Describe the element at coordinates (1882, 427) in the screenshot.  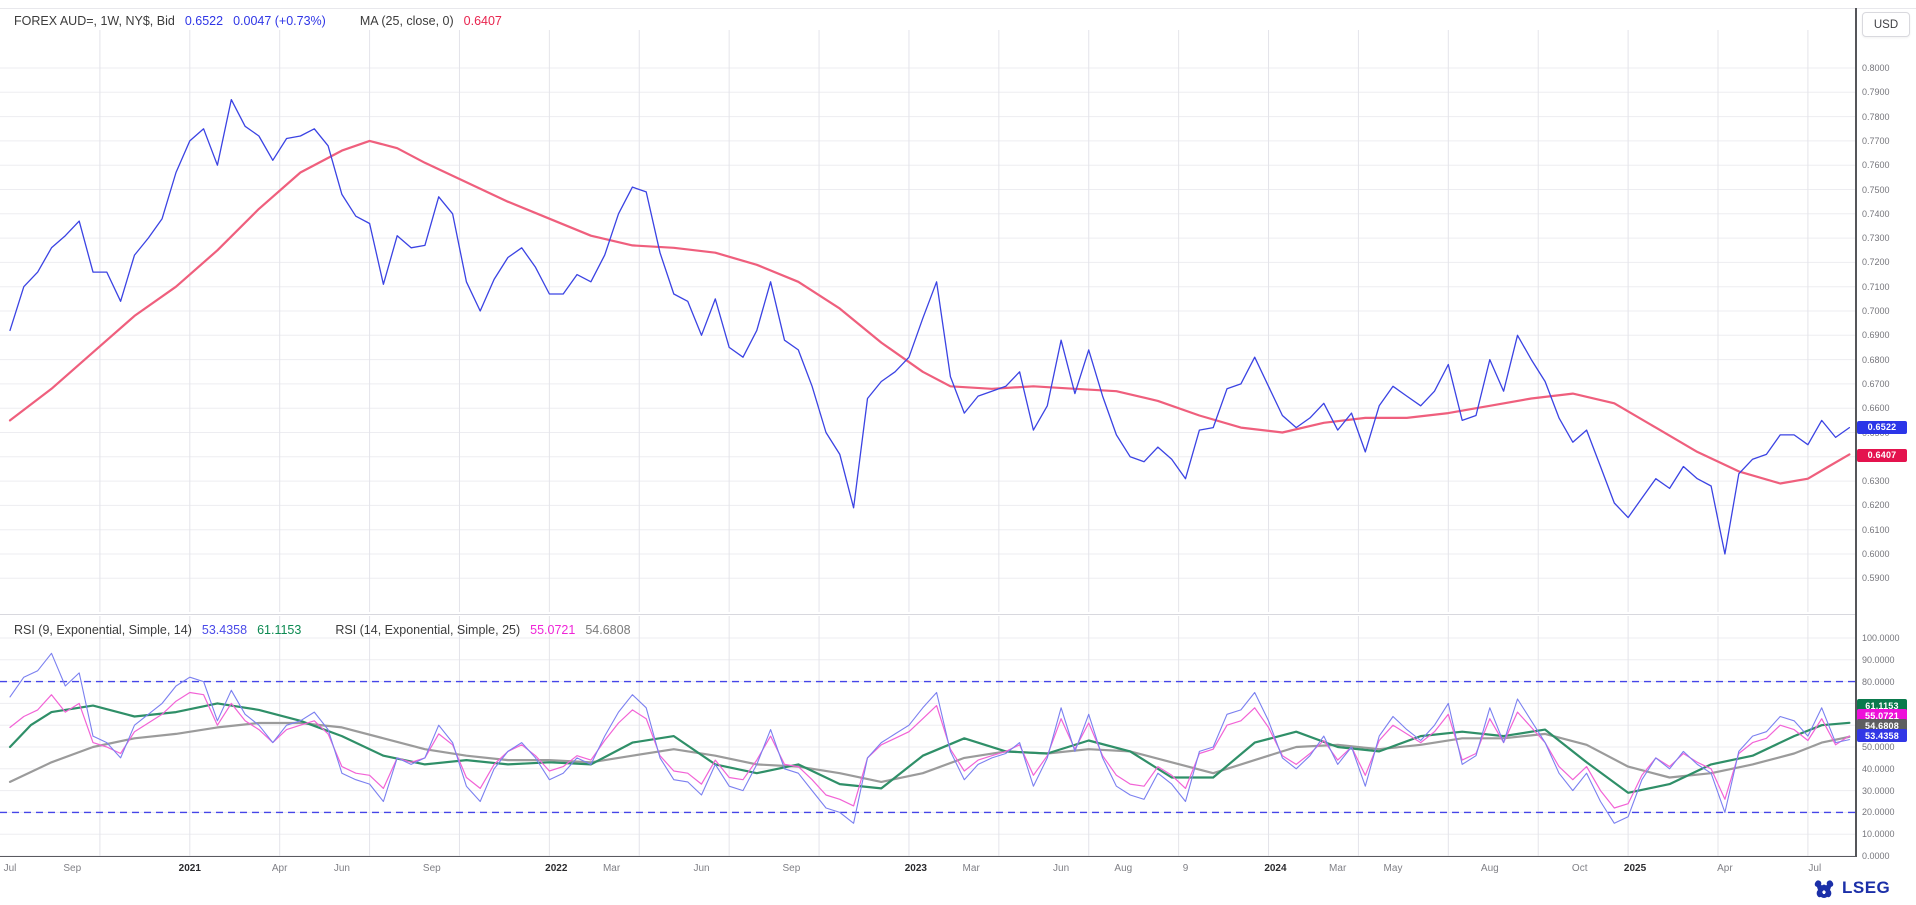
I see `price-axis-badge: 0.6522` at that location.